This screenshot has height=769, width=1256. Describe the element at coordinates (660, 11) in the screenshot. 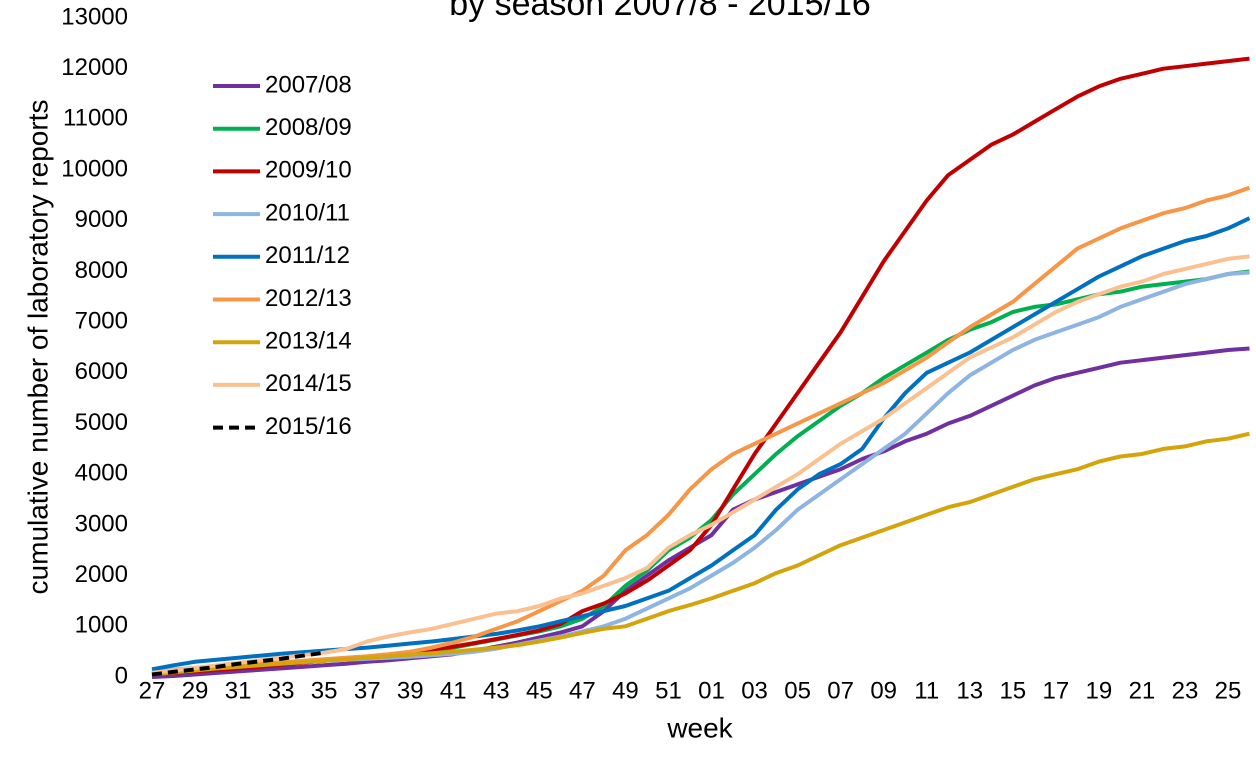

I see `chart-title: by season 2007/8 - 2015/16` at that location.